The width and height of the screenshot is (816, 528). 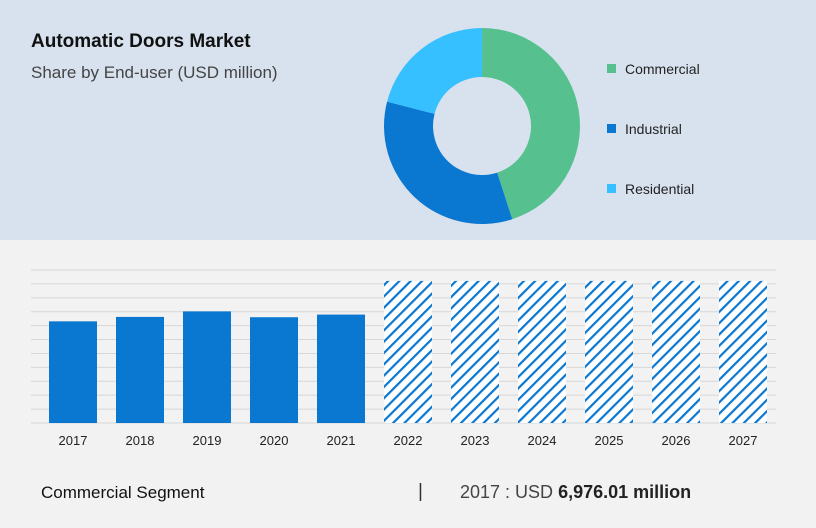 What do you see at coordinates (676, 440) in the screenshot?
I see `year-label-2026: 2026` at bounding box center [676, 440].